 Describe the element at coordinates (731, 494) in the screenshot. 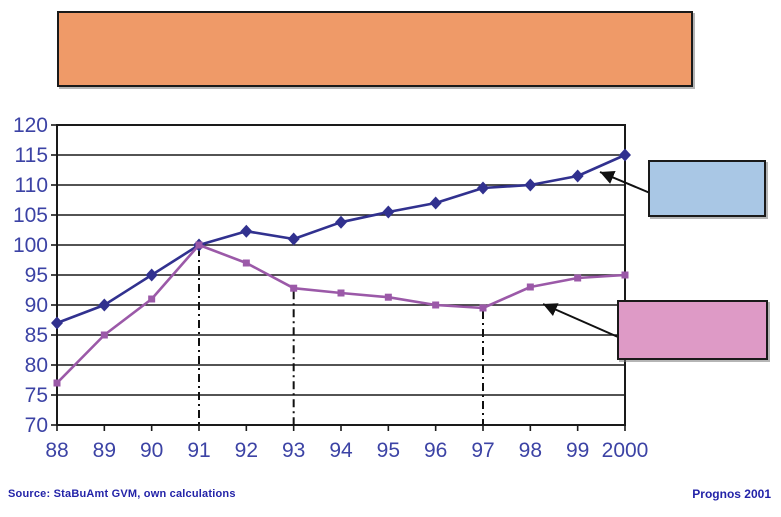

I see `credit-note: Prognos 2001` at that location.